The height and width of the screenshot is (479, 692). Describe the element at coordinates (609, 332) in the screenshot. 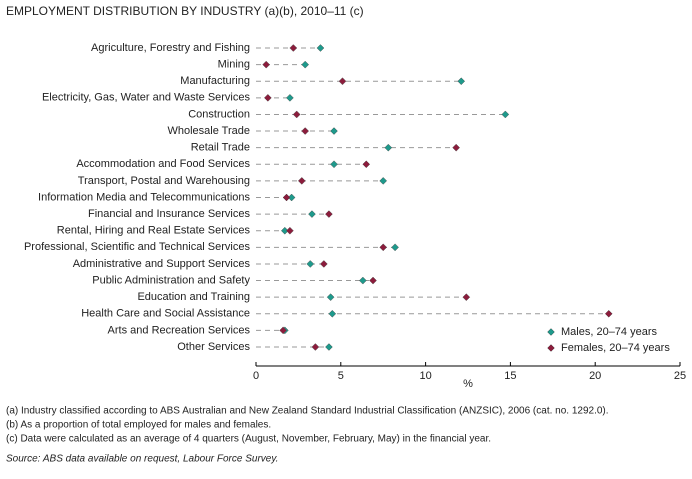

I see `legend-label: Males, 20–74 years` at that location.